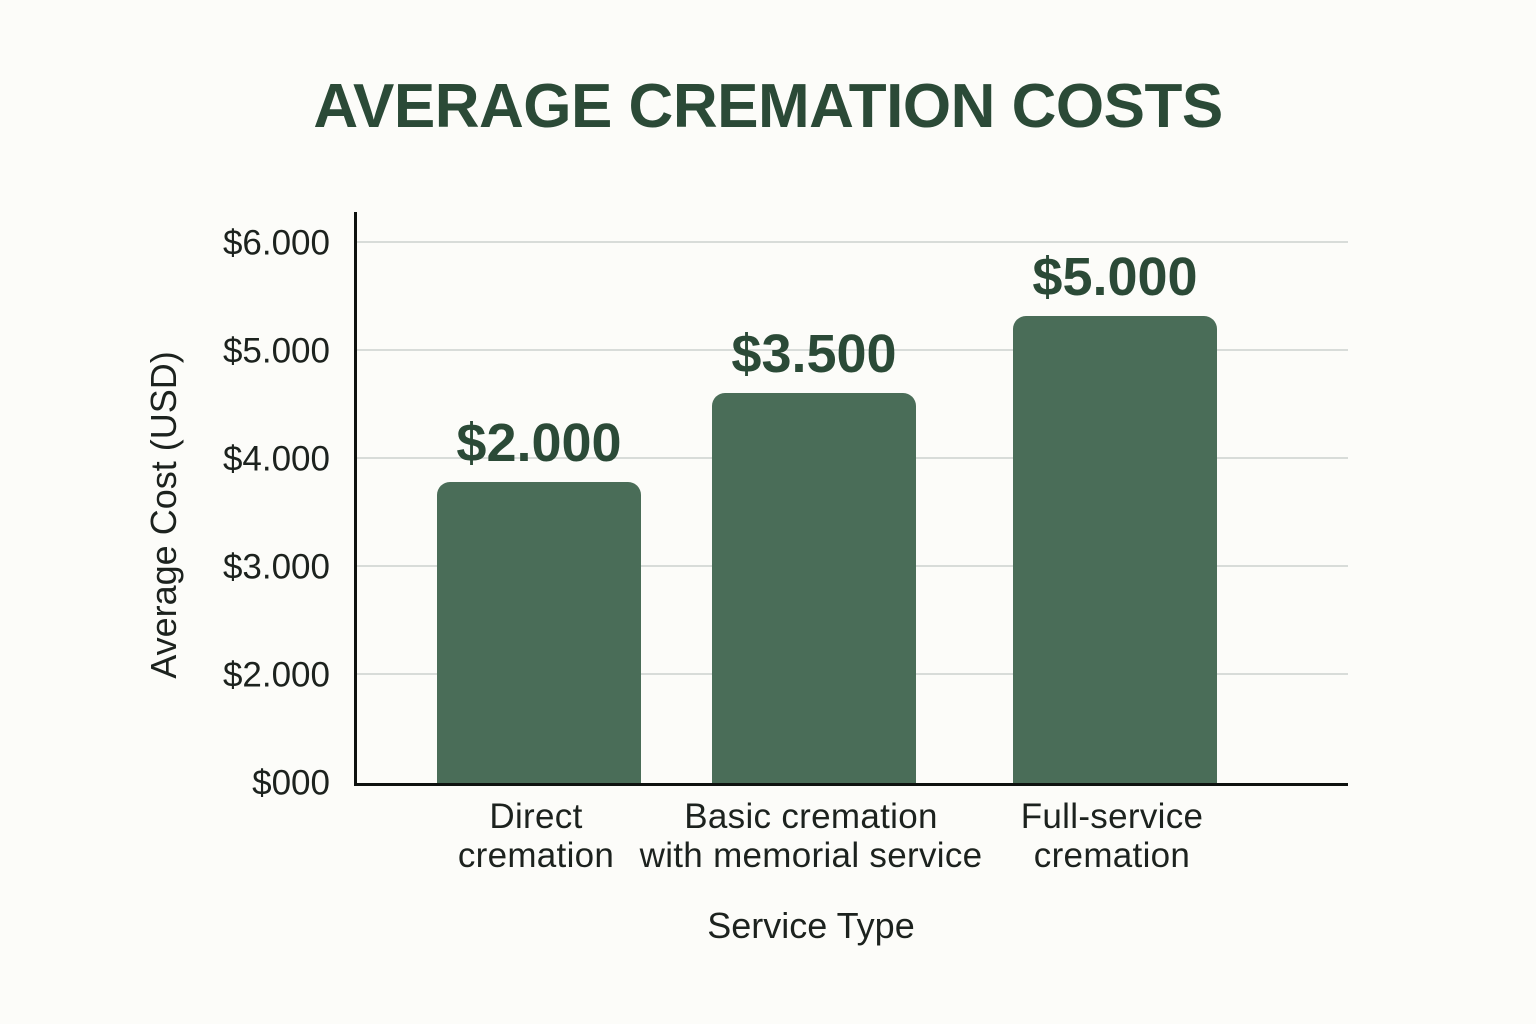 This screenshot has height=1024, width=1536. I want to click on x-category-label: Basic cremation with memorial service, so click(811, 836).